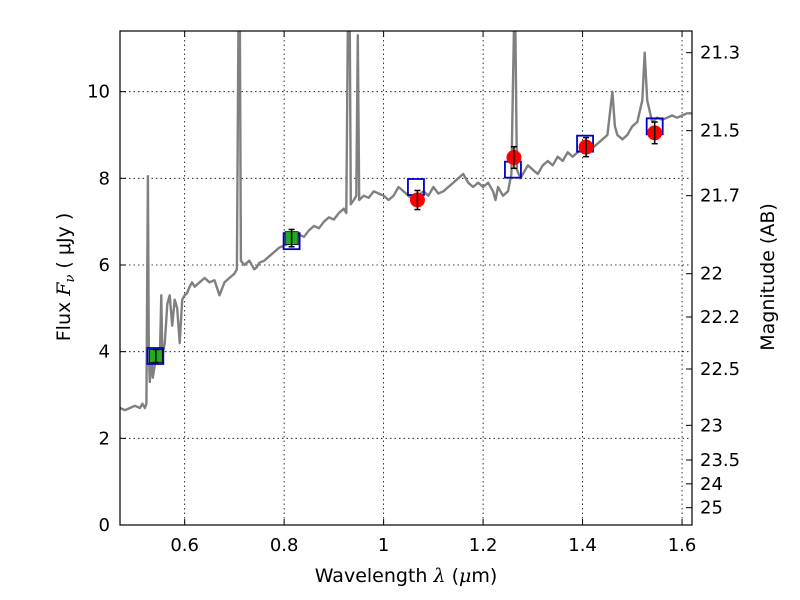 This screenshot has height=600, width=800. I want to click on y-tick-label: 0, so click(104, 525).